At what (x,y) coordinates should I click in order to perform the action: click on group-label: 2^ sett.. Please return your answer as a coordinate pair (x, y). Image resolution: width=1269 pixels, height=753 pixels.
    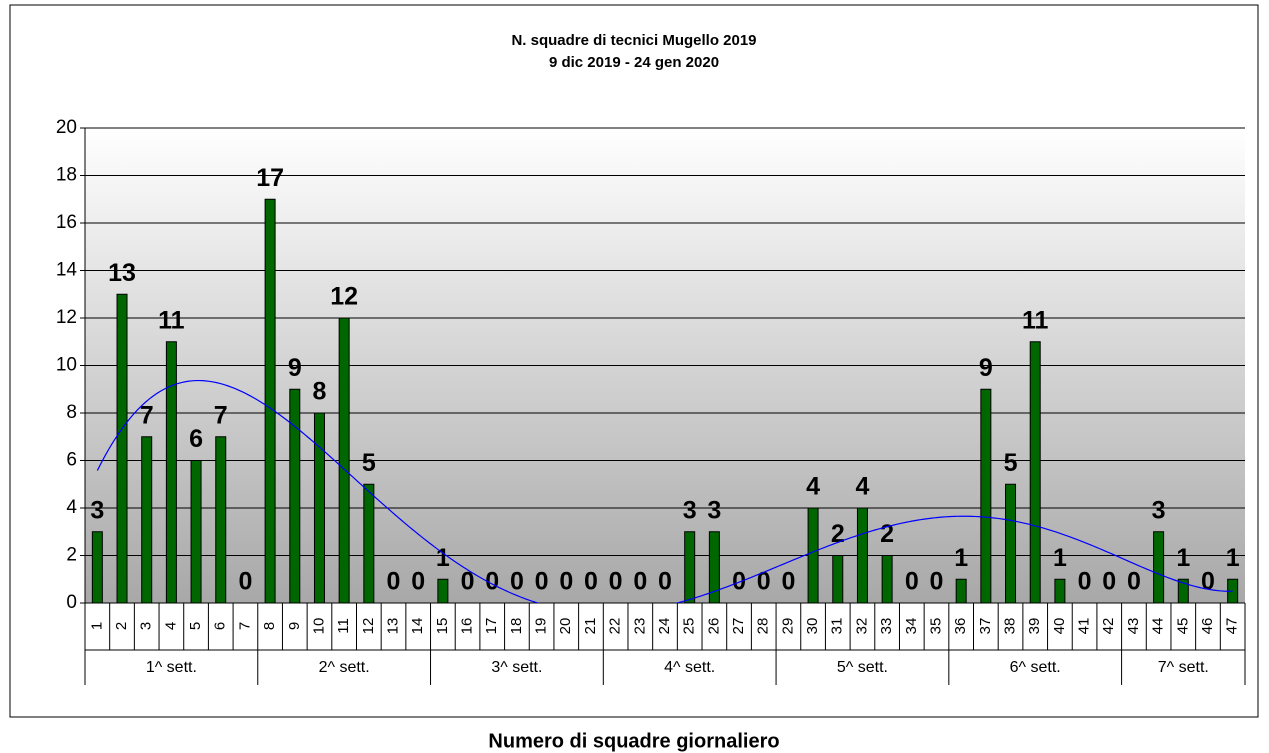
    Looking at the image, I should click on (344, 667).